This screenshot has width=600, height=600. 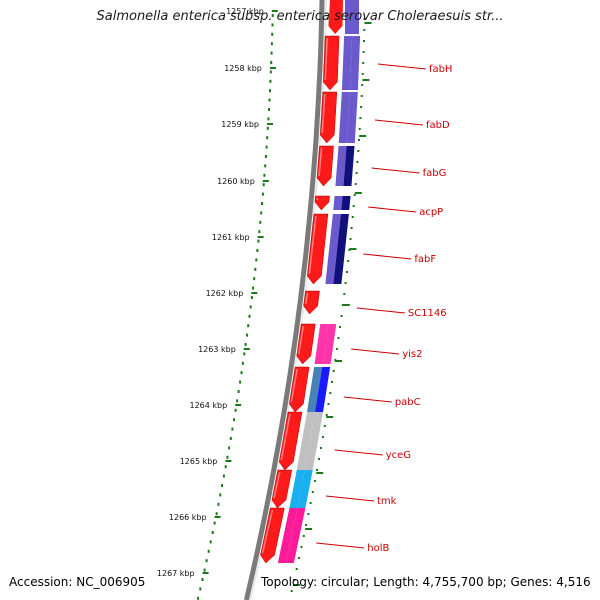 I want to click on tick-label: 1261 kbp, so click(x=231, y=237).